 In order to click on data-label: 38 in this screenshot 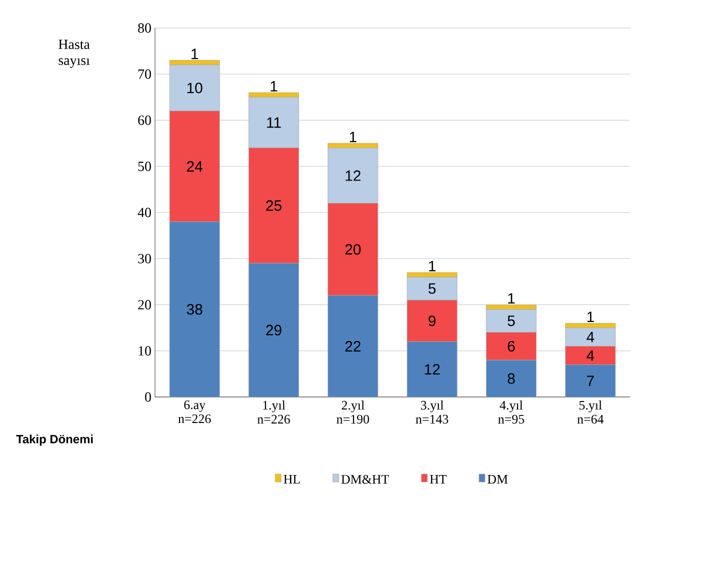, I will do `click(194, 309)`.